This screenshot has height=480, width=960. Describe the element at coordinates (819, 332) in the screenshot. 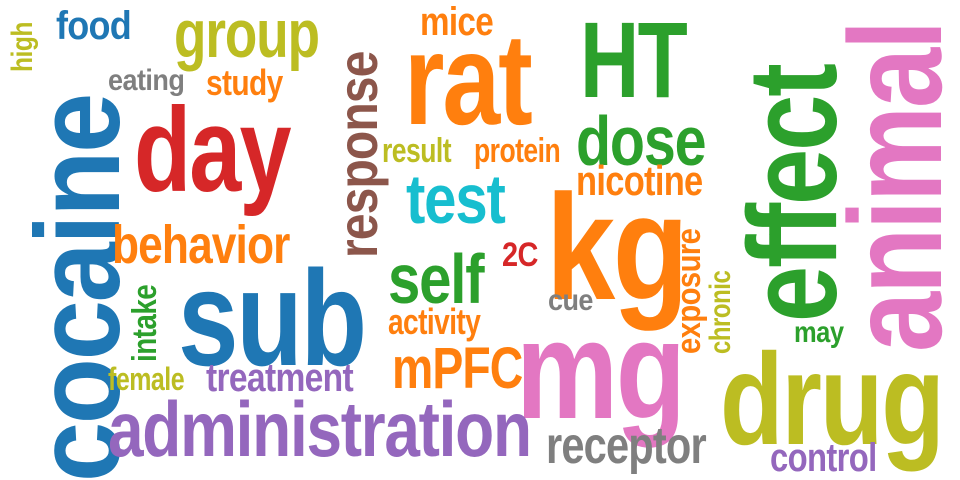

I see `word-may: may` at that location.